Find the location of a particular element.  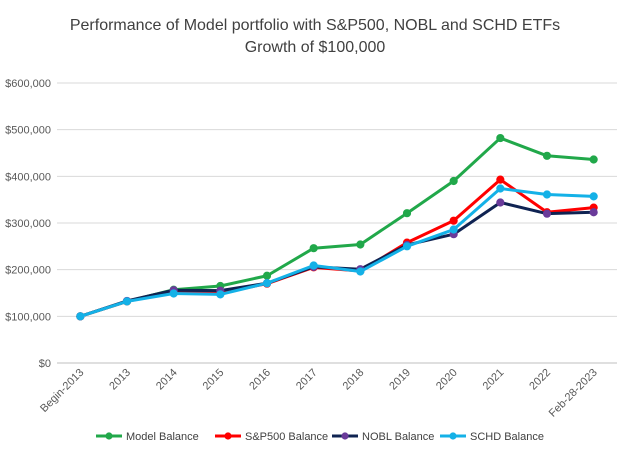

legend-item: S&P500 Balance is located at coordinates (271, 437).